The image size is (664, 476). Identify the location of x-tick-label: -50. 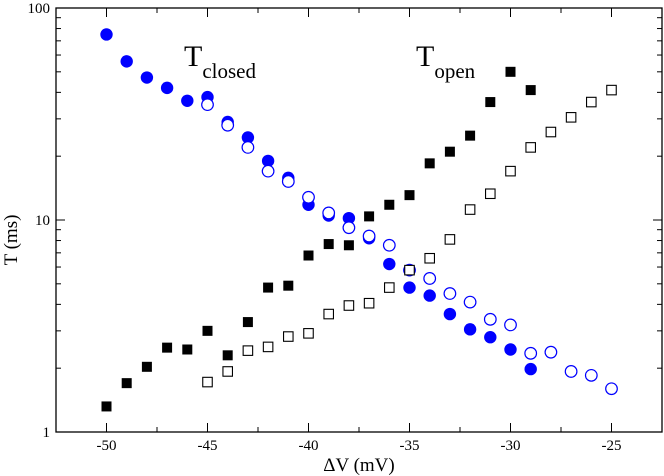
(107, 446).